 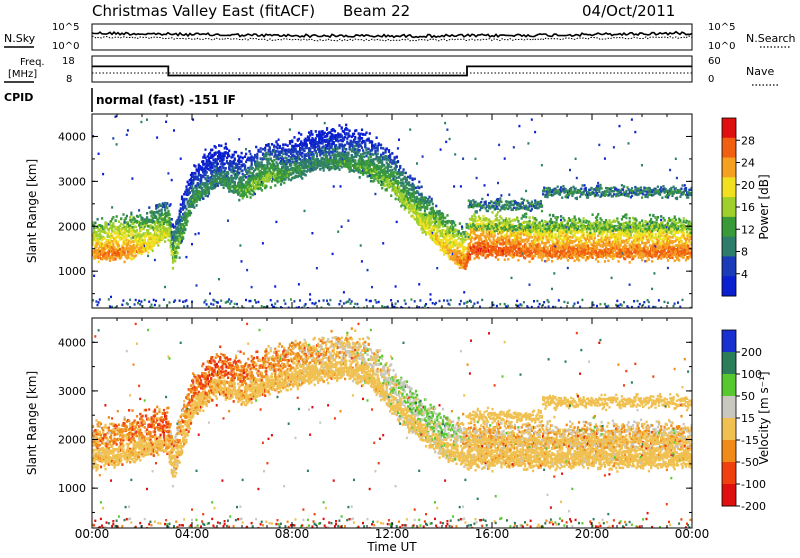 I want to click on colorbar-tick-label: 15, so click(x=748, y=418).